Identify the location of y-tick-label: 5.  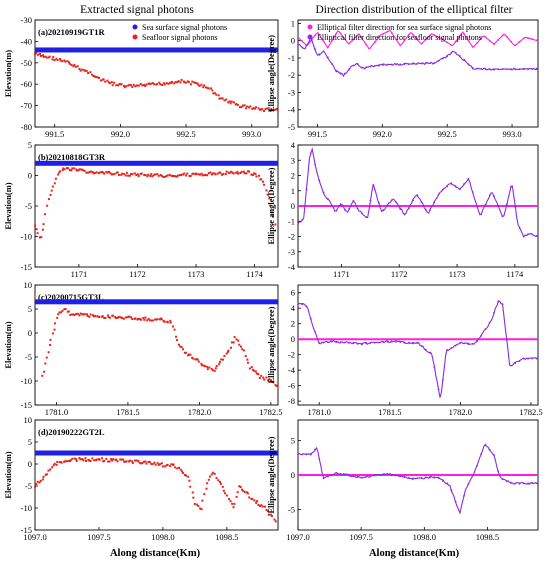
(30, 442).